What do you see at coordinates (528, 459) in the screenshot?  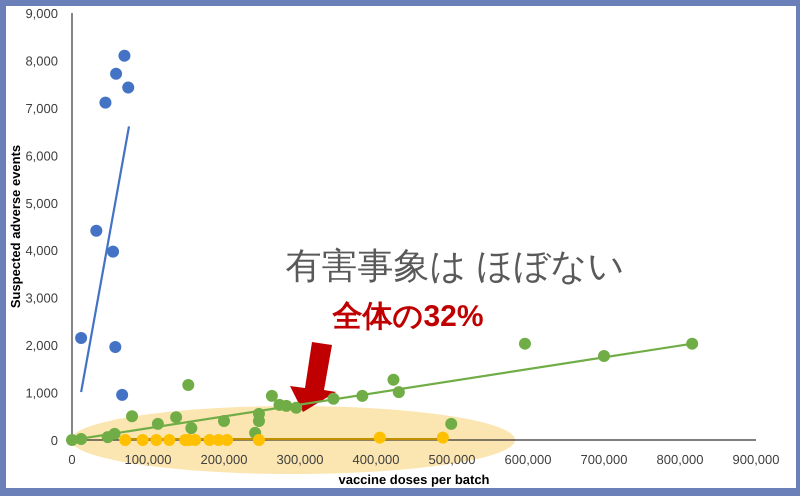 I see `x-tick-label: 600,000` at bounding box center [528, 459].